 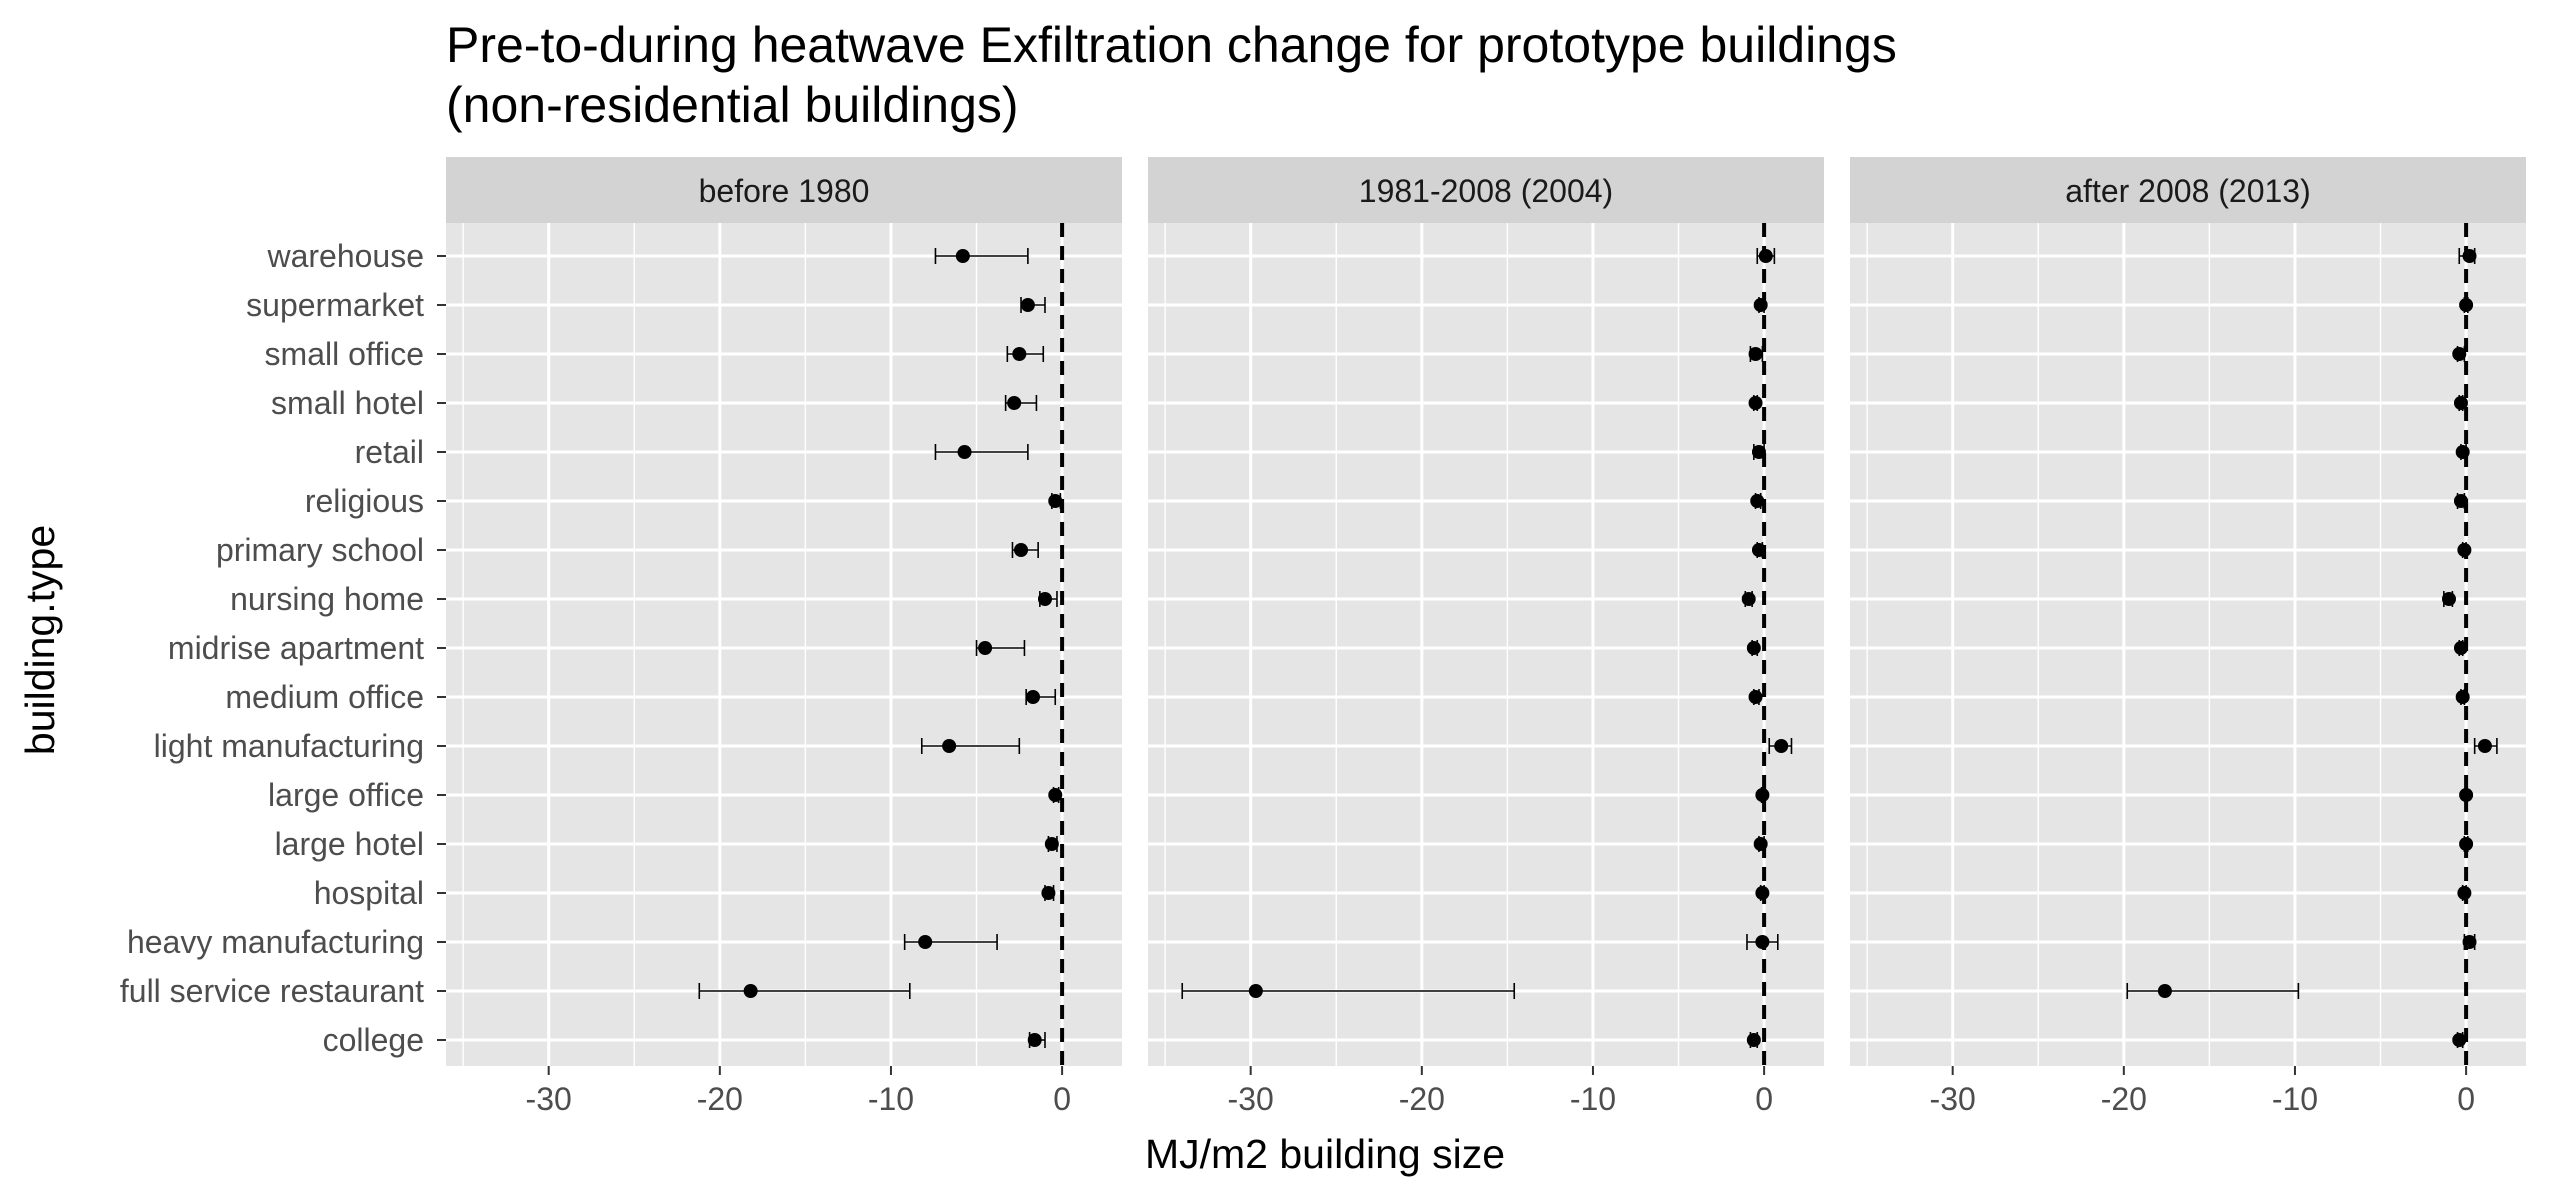 I want to click on facet-strip-label: 1981-2008 (2004), so click(x=1486, y=191).